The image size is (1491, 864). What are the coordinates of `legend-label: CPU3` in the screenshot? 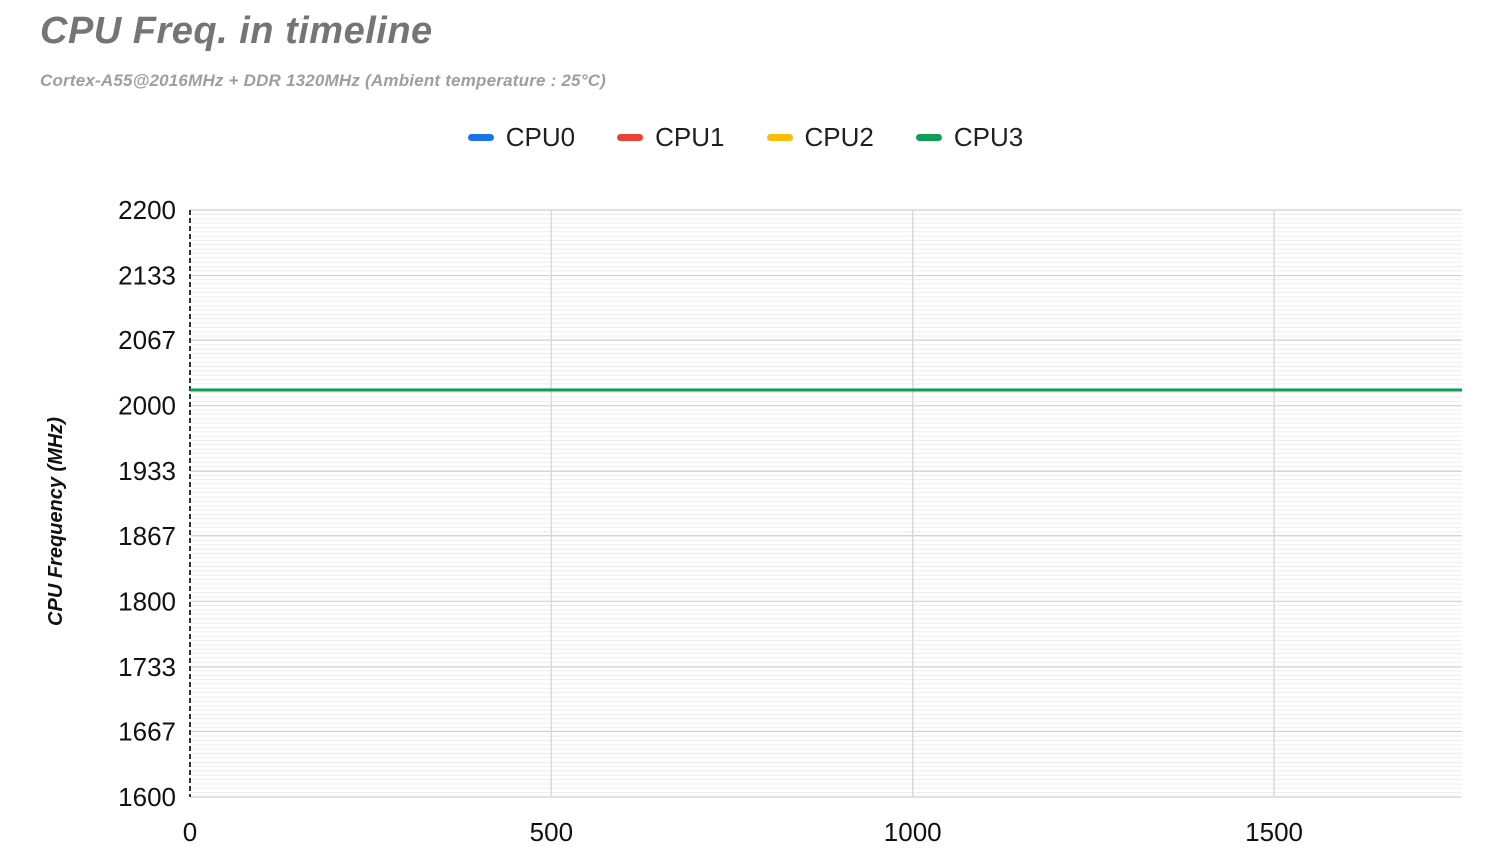 It's located at (988, 137).